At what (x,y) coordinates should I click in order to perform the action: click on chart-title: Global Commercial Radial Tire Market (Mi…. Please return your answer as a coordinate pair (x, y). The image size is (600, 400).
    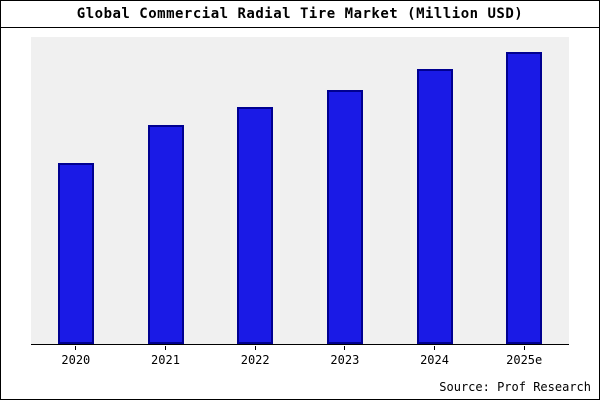
    Looking at the image, I should click on (300, 14).